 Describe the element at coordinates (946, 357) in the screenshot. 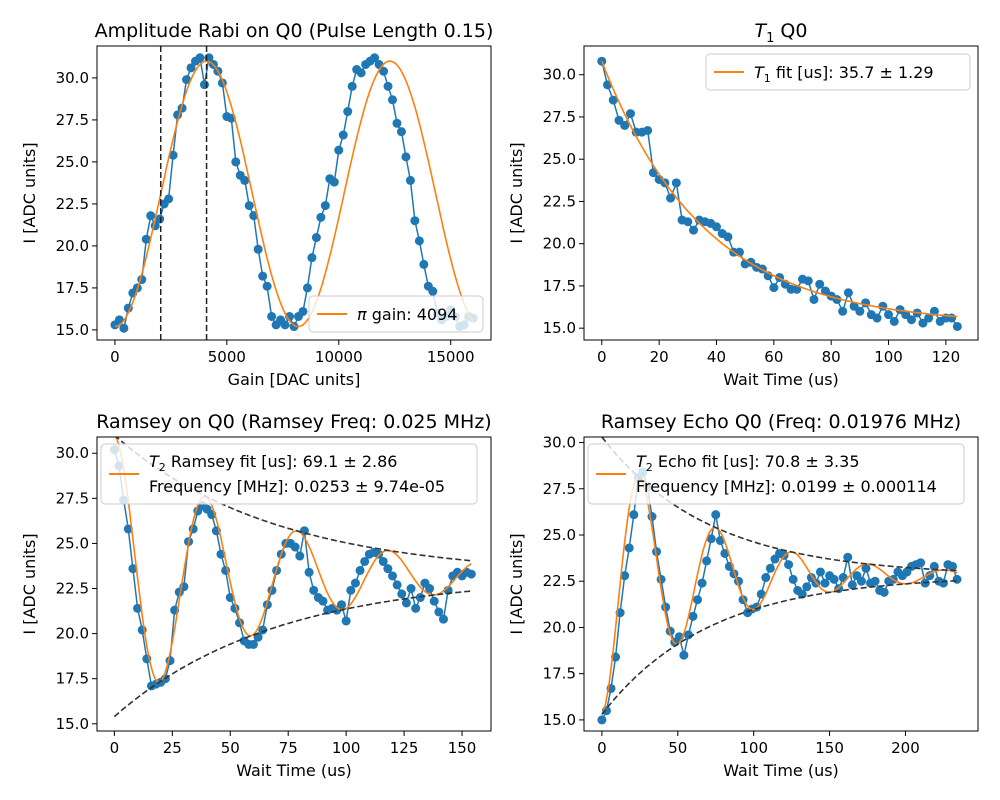

I see `x-tick-label: 120` at that location.